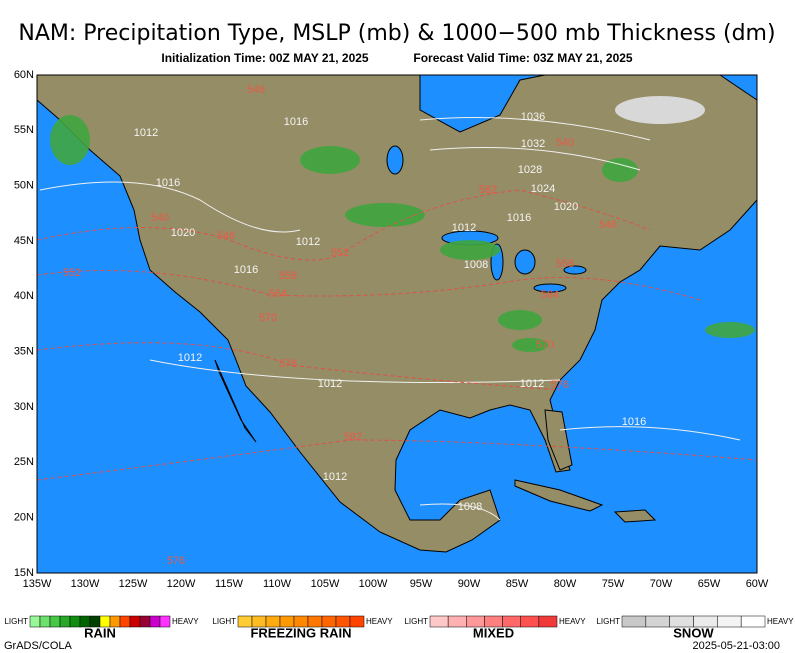 The height and width of the screenshot is (653, 795). Describe the element at coordinates (235, 401) in the screenshot. I see `baja` at that location.